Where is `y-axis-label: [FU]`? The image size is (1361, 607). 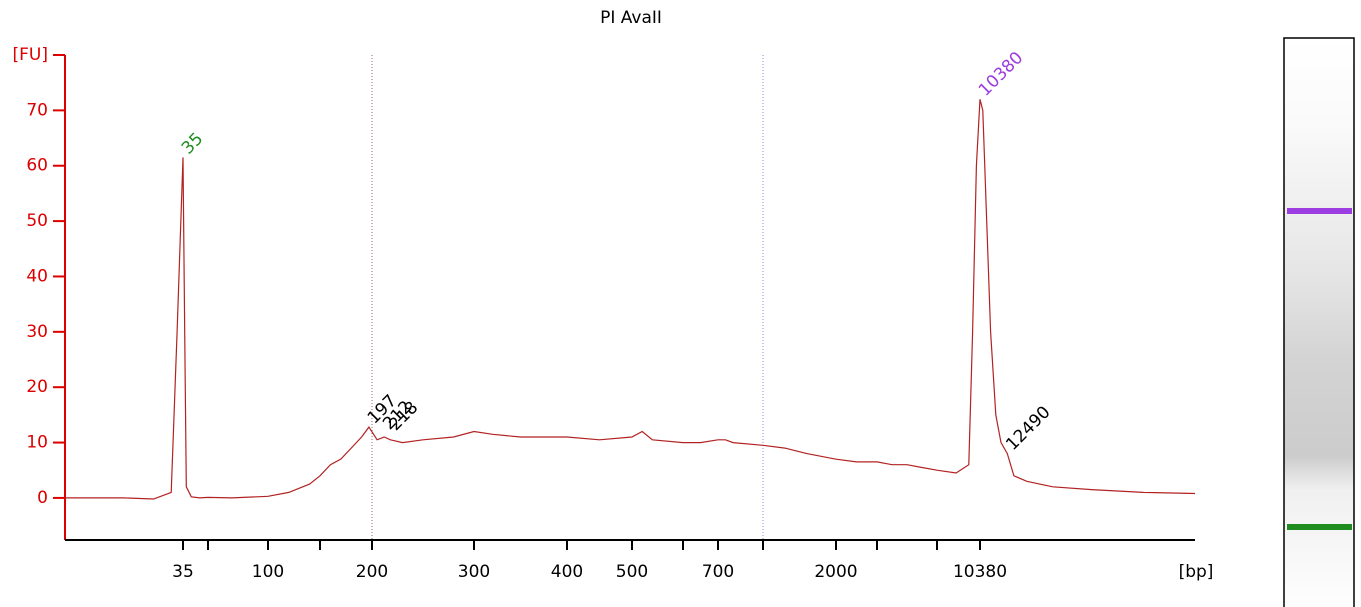 y-axis-label: [FU] is located at coordinates (31, 55).